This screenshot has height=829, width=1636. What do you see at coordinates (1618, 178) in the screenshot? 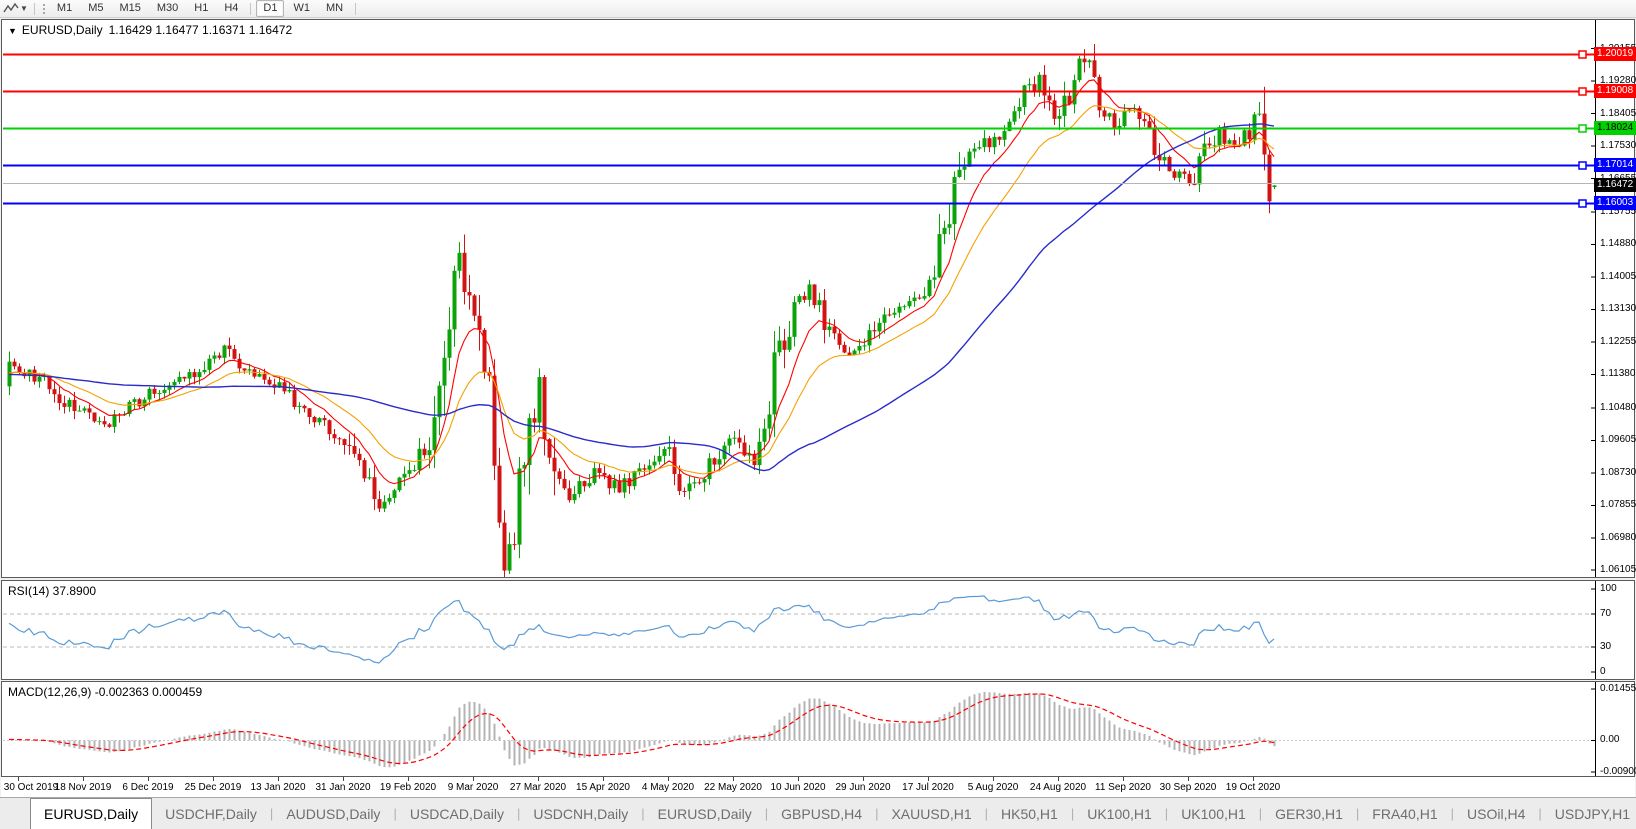
I see `price-tick-label: 1.16655` at bounding box center [1618, 178].